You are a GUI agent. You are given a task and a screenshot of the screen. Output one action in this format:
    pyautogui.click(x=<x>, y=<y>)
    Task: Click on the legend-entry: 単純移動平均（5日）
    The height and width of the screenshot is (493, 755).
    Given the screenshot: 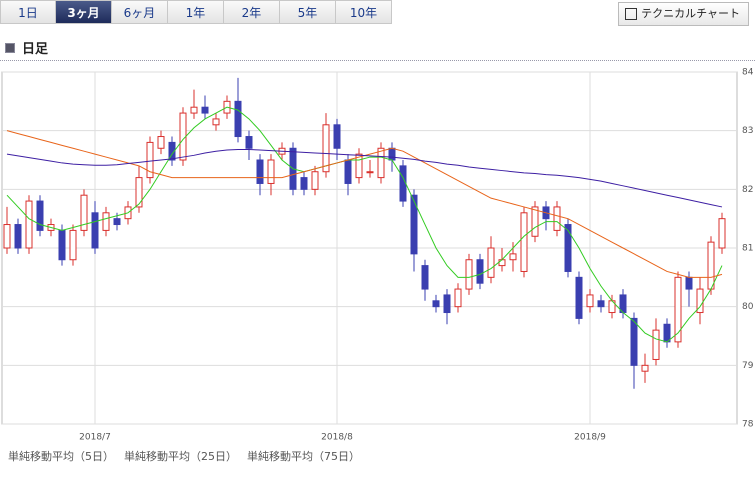 What is the action you would take?
    pyautogui.click(x=61, y=456)
    